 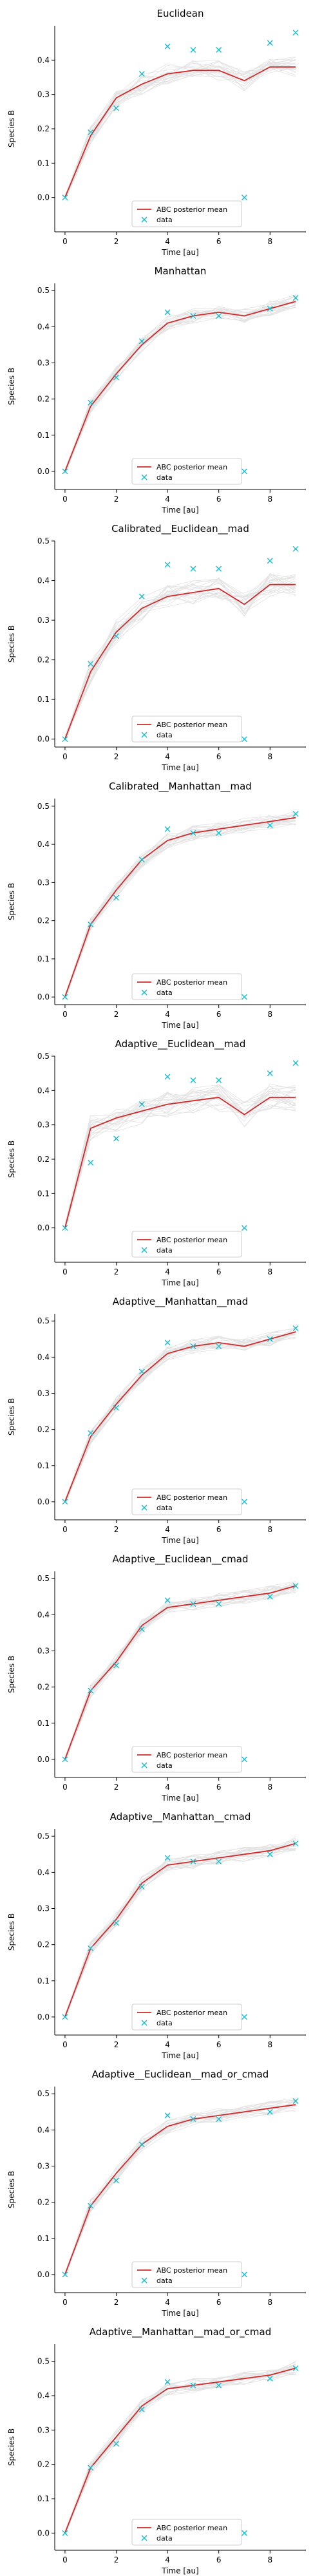 I want to click on chart-title: Adaptive__Euclidean__mad, so click(x=181, y=1044).